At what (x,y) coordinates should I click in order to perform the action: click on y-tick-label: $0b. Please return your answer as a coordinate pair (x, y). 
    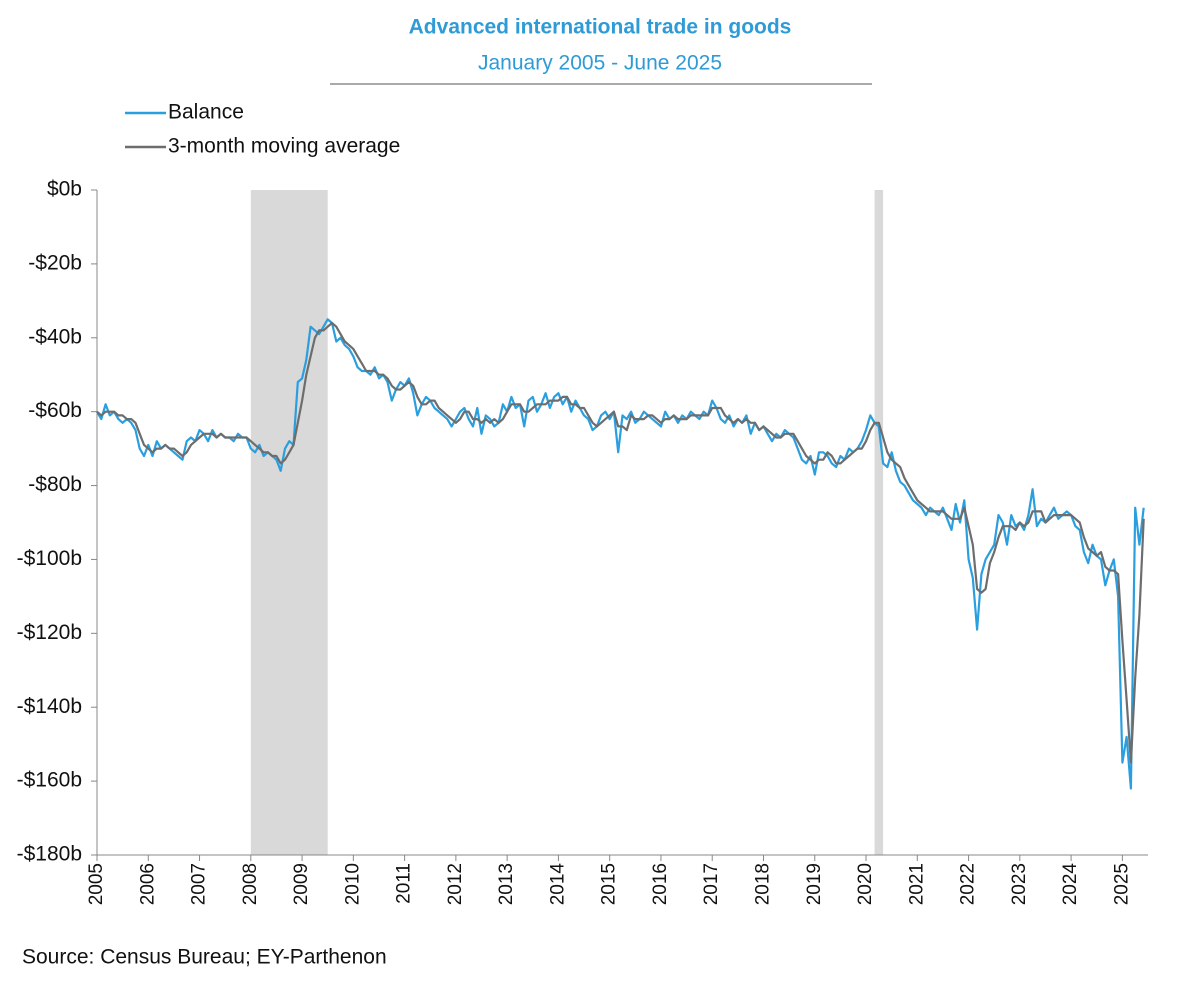
    Looking at the image, I should click on (64, 189).